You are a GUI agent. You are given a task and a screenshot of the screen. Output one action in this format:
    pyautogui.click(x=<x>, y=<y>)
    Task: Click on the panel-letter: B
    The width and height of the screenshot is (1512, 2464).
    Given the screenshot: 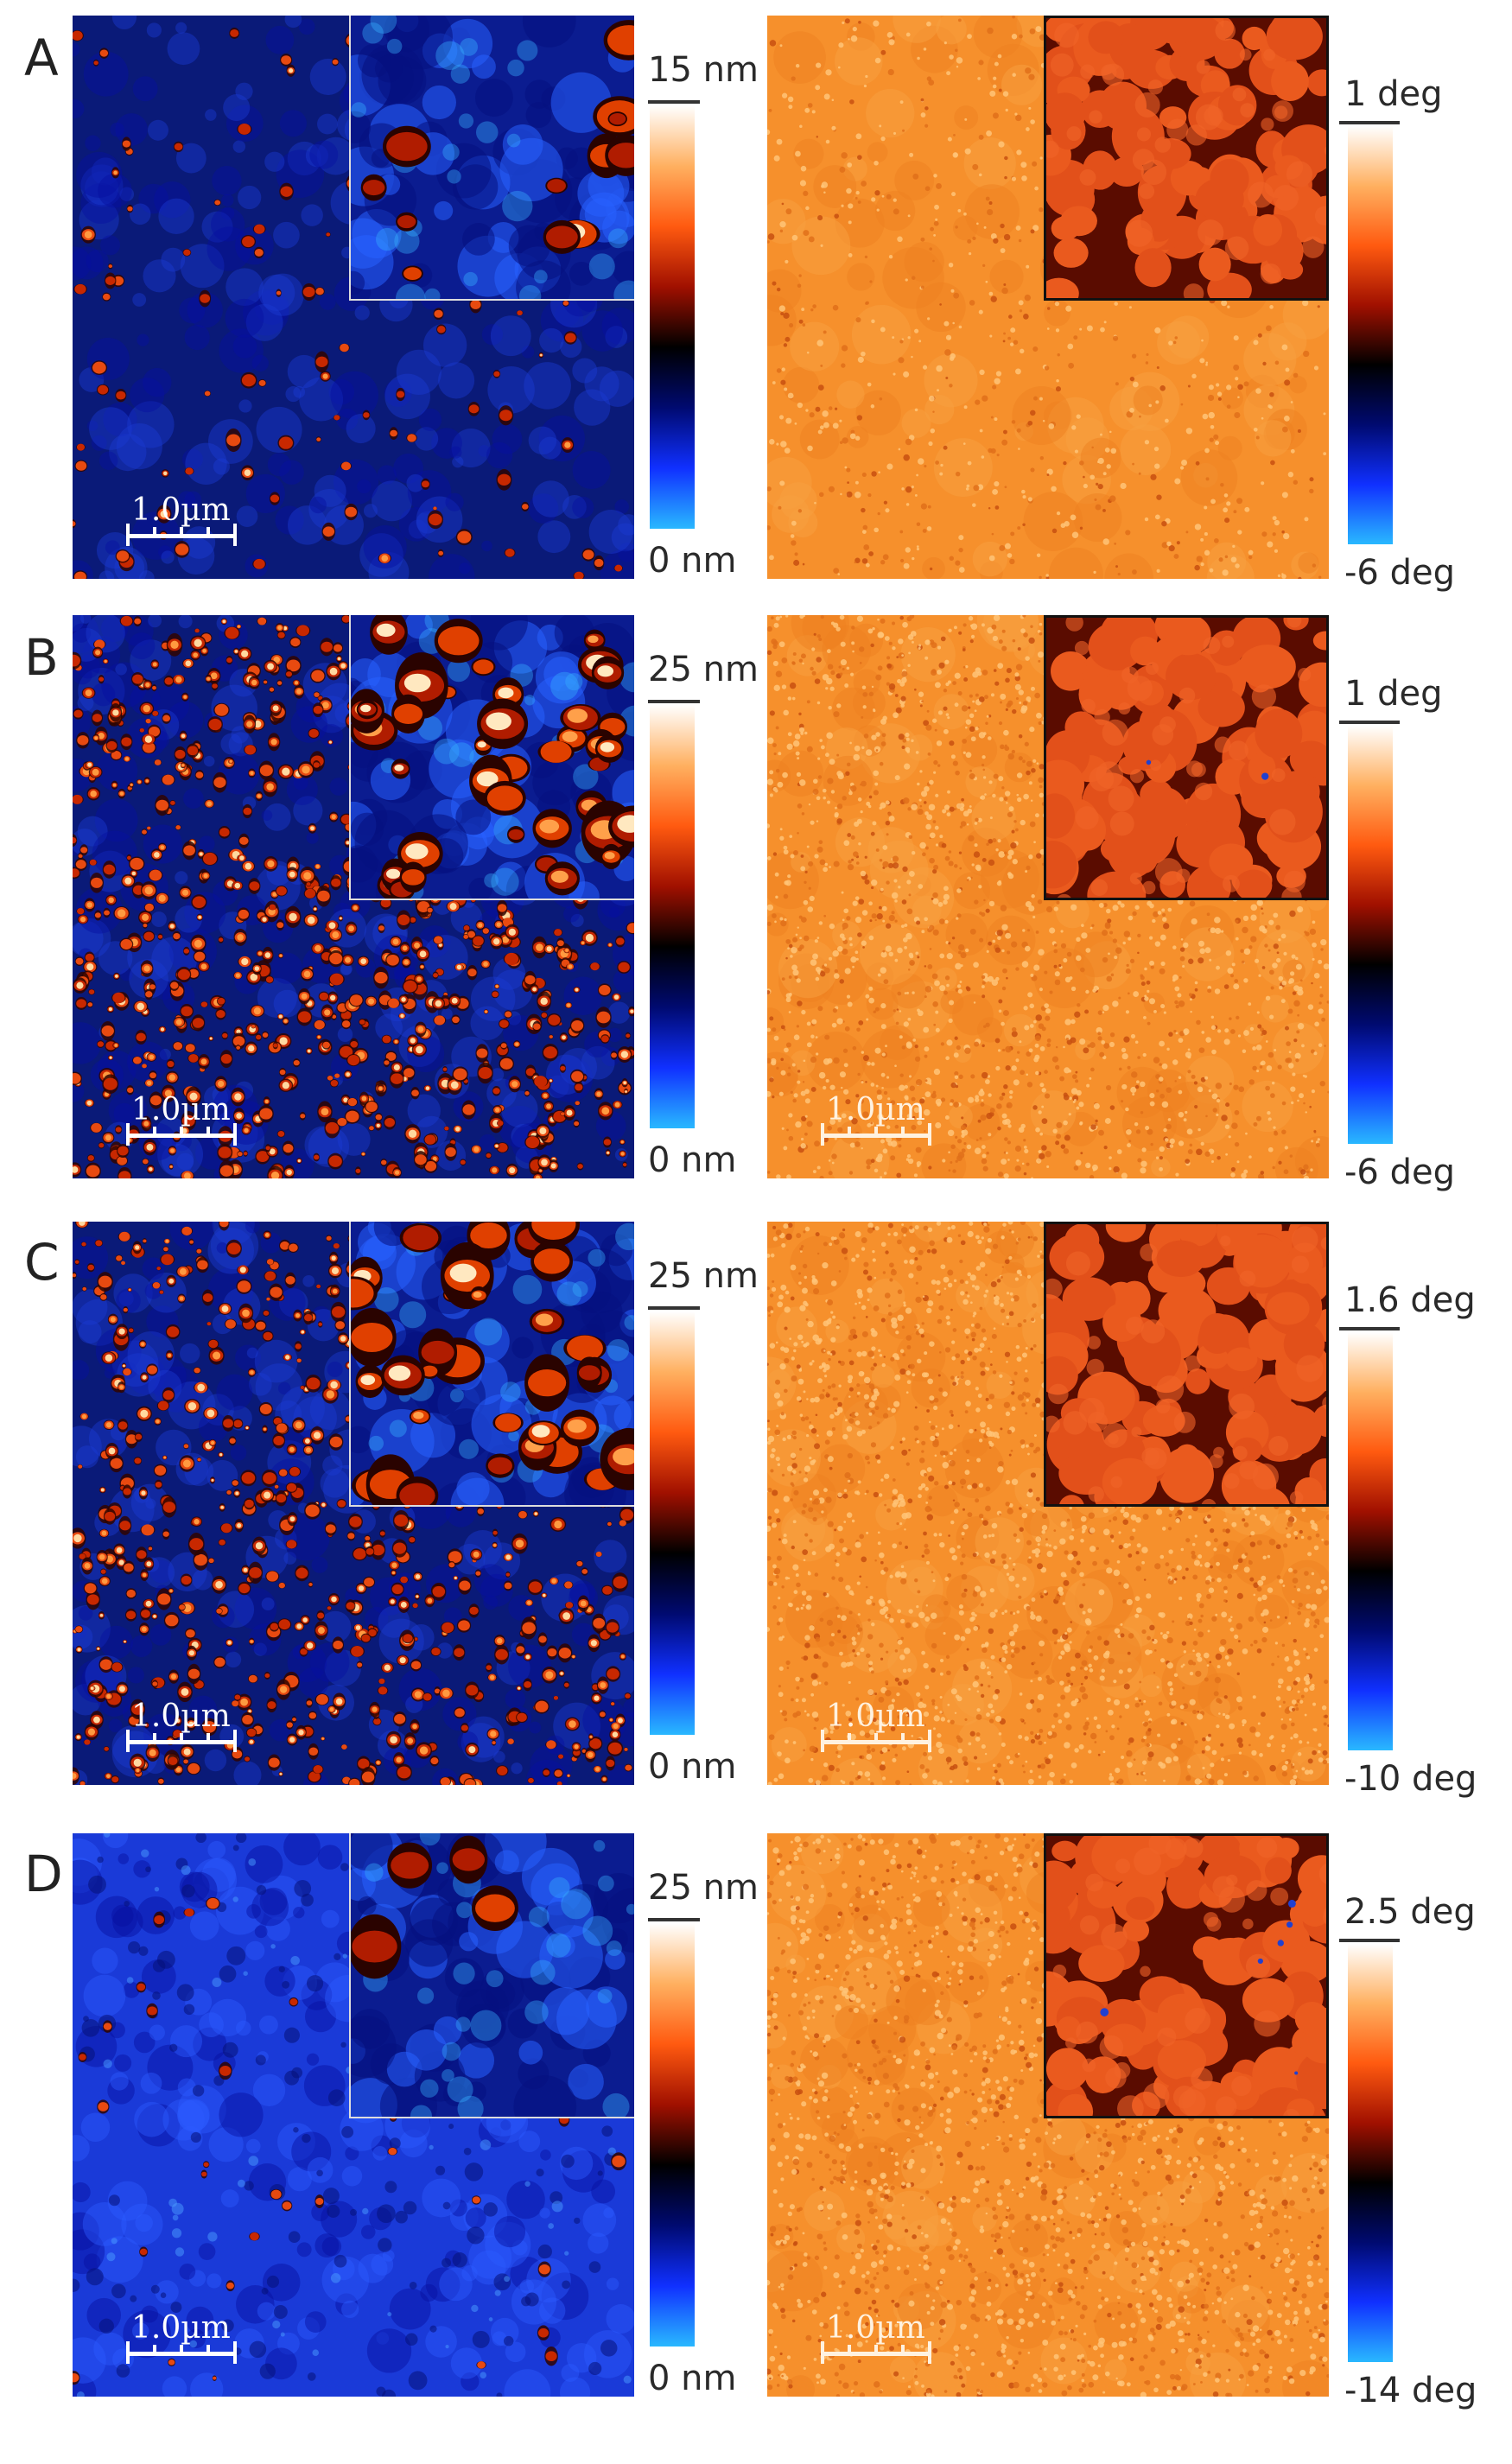 What is the action you would take?
    pyautogui.click(x=41, y=657)
    